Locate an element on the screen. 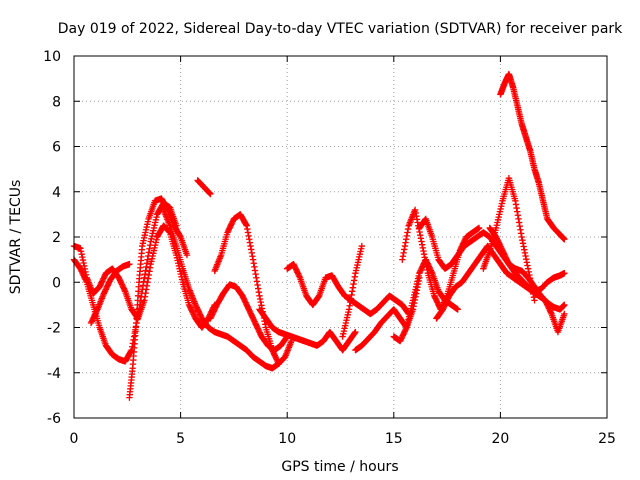  y-tick-label: -2 is located at coordinates (54, 329).